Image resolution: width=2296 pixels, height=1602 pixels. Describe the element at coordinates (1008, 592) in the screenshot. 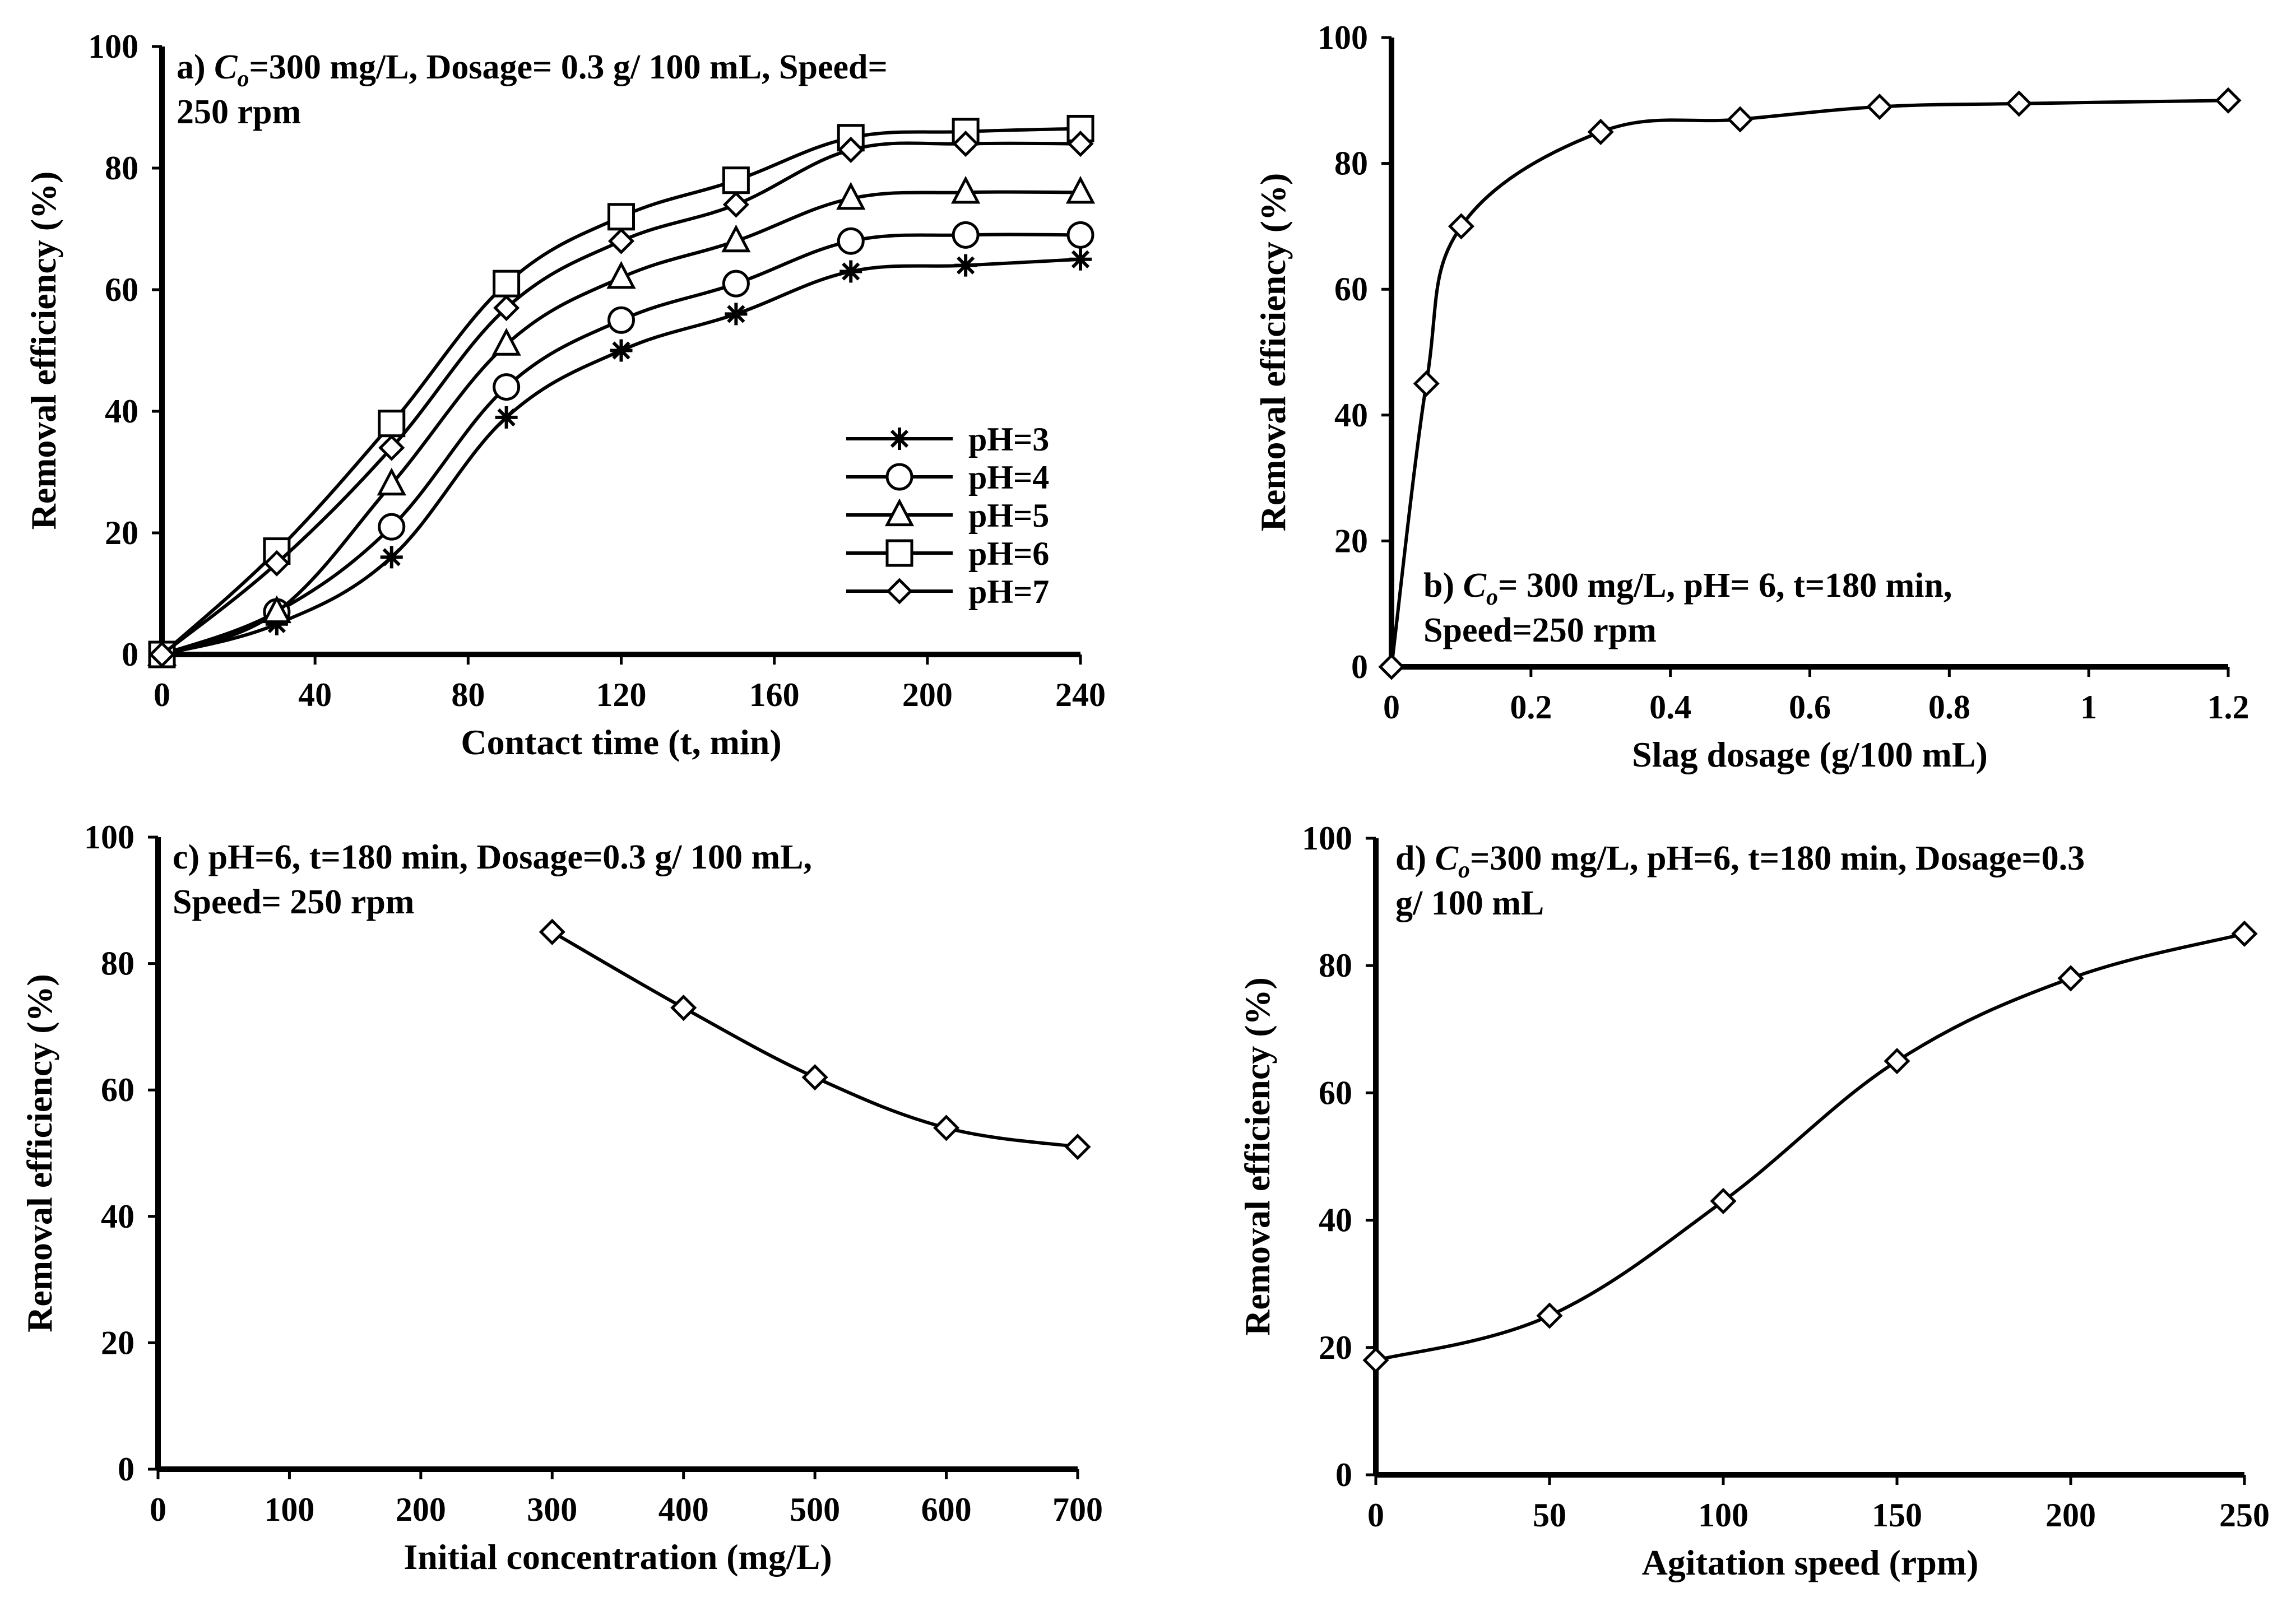

I see `legend-label: pH=7` at that location.